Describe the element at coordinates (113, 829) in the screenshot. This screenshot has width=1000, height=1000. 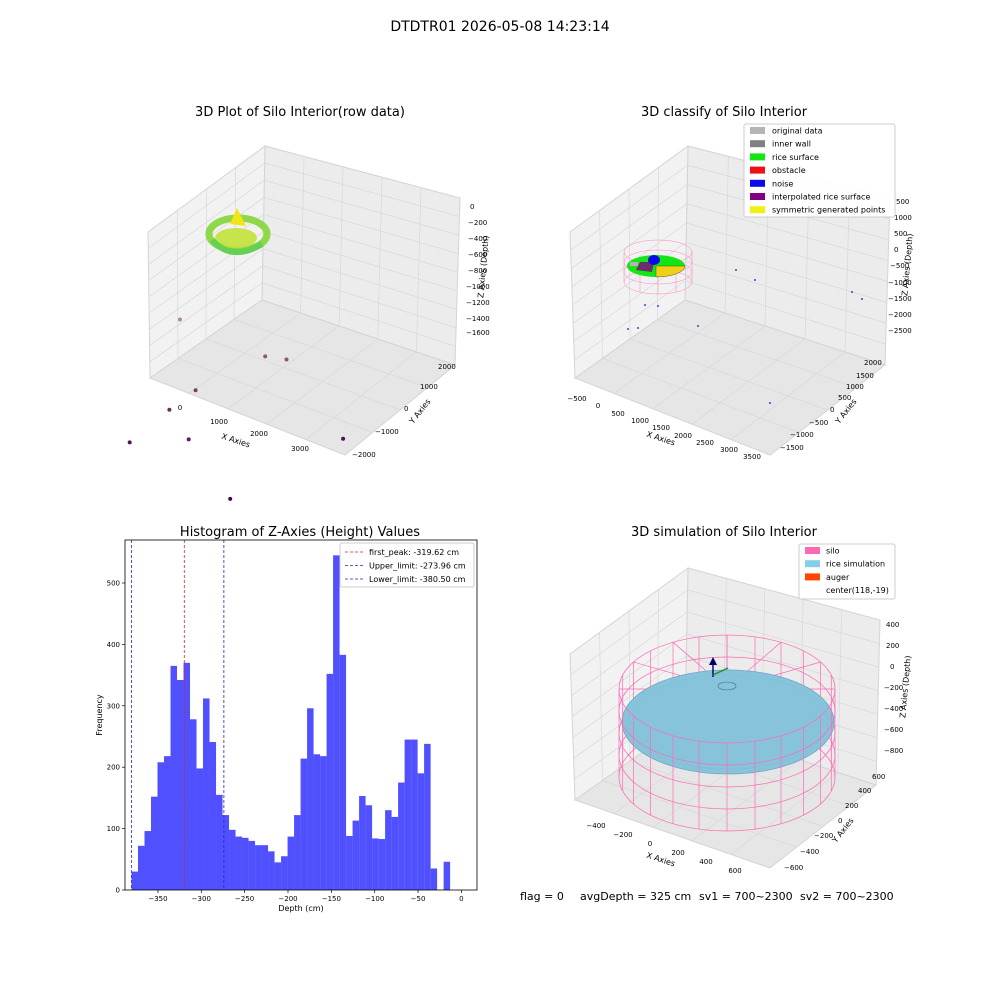
I see `histogram-y-tick-label: 100` at that location.